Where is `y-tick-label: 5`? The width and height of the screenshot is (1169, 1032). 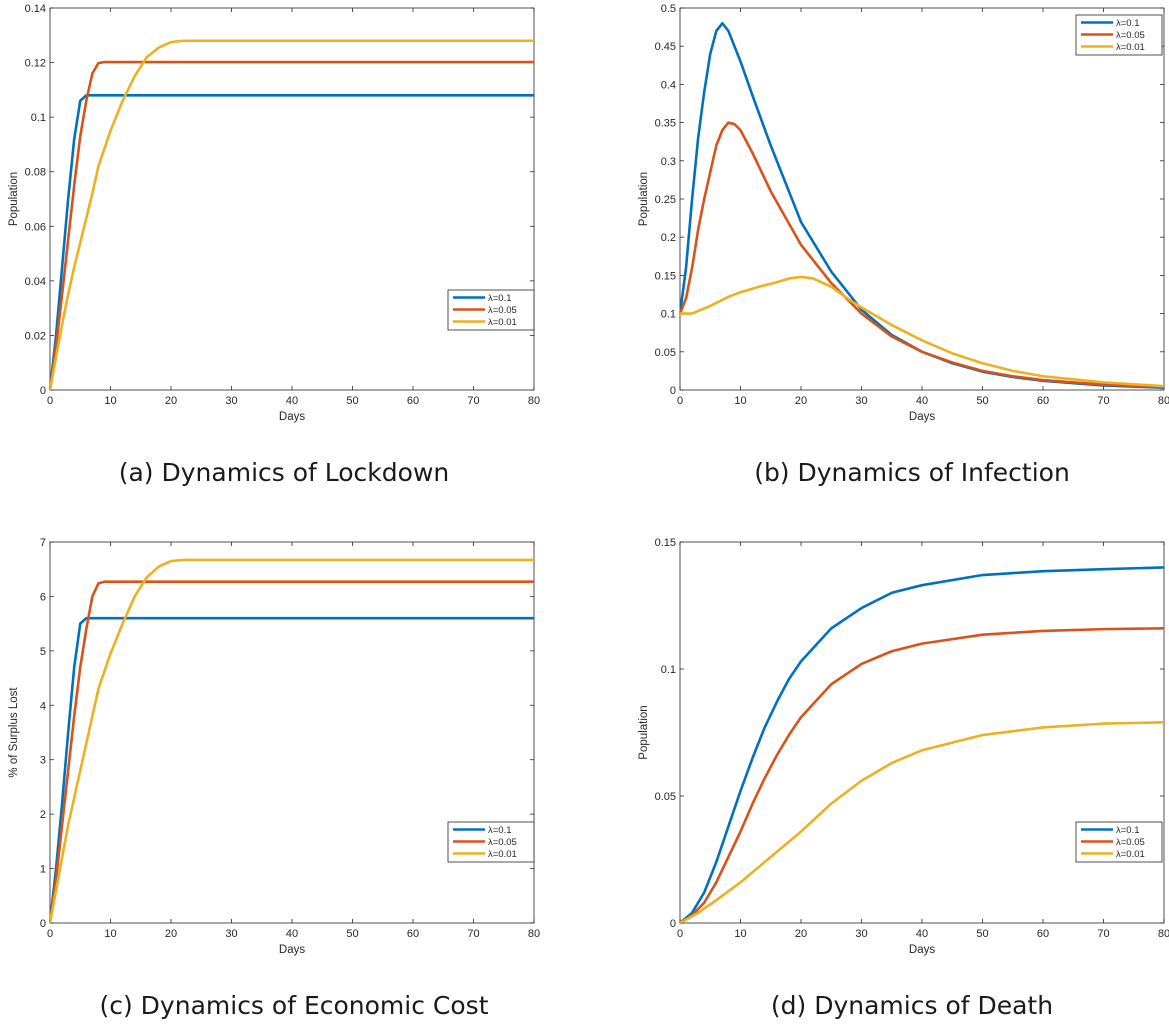 y-tick-label: 5 is located at coordinates (43, 652).